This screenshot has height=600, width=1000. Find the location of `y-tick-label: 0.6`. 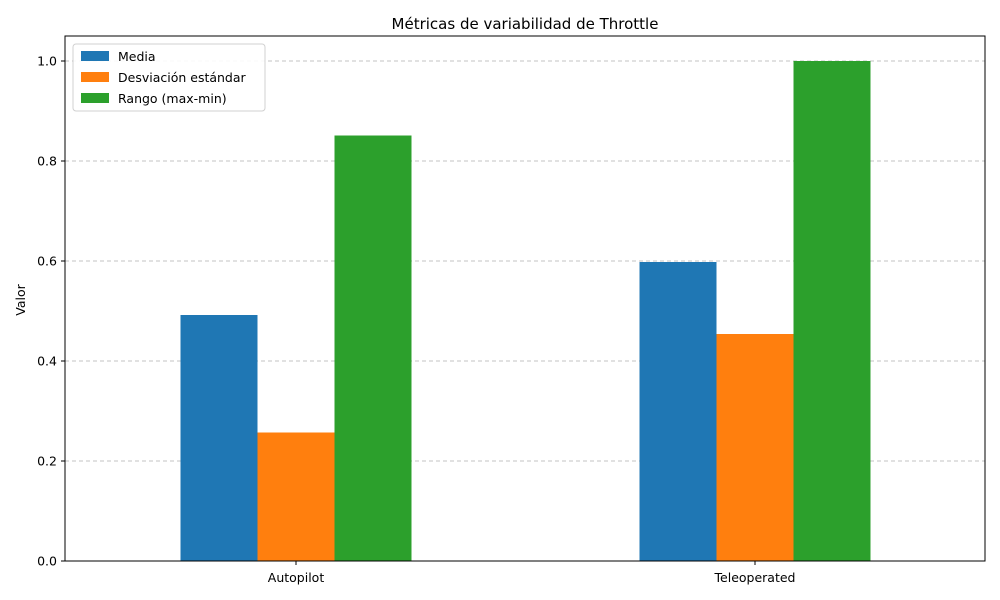

y-tick-label: 0.6 is located at coordinates (47, 261).